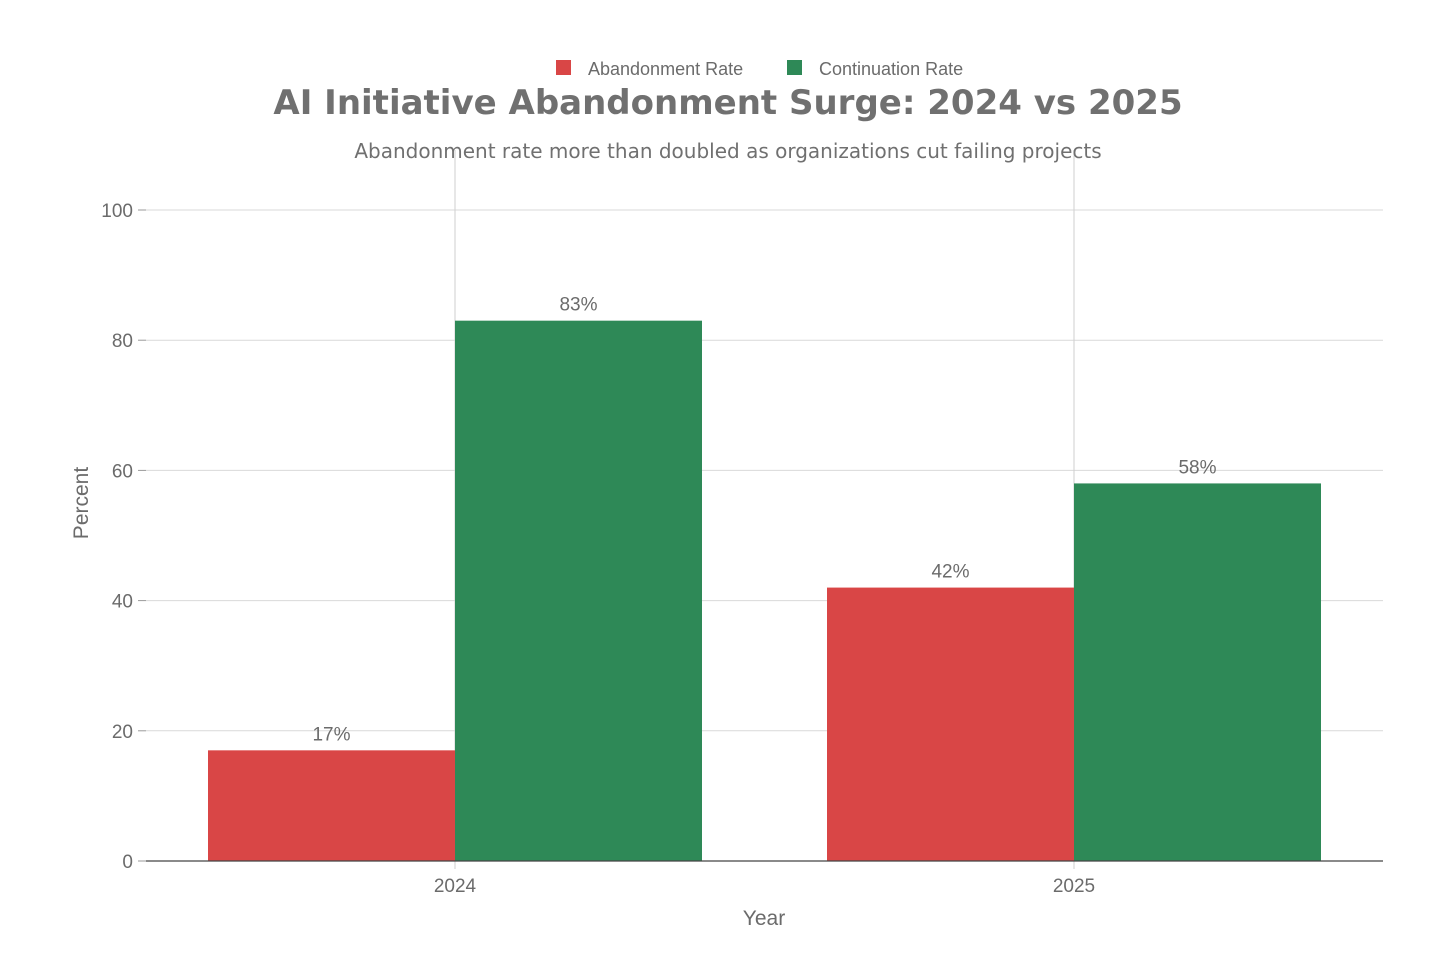  I want to click on legend-swatch-abandonment, so click(563, 67).